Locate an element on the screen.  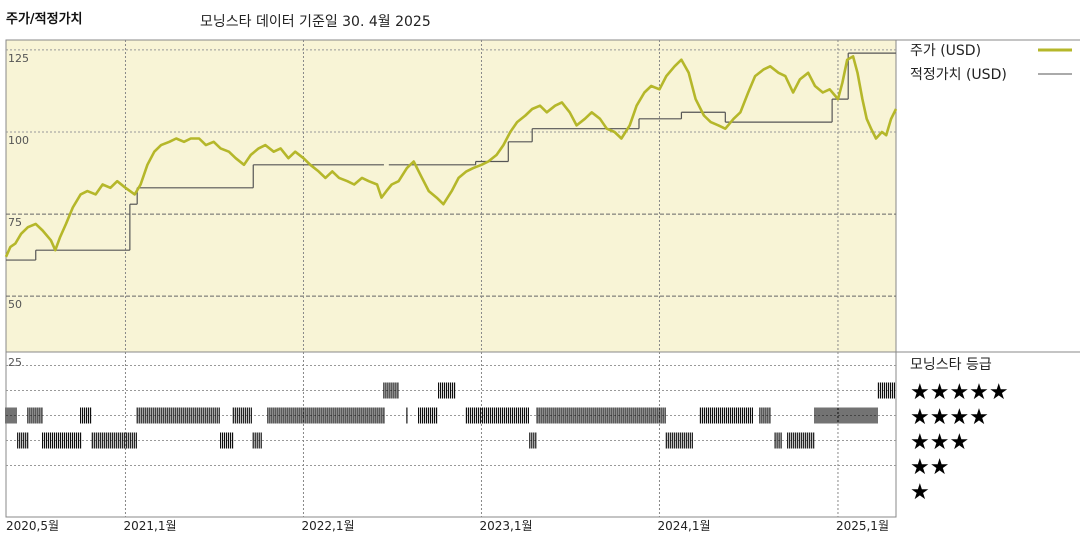
rating-panel-title: 모닝스타 등급 is located at coordinates (951, 365).